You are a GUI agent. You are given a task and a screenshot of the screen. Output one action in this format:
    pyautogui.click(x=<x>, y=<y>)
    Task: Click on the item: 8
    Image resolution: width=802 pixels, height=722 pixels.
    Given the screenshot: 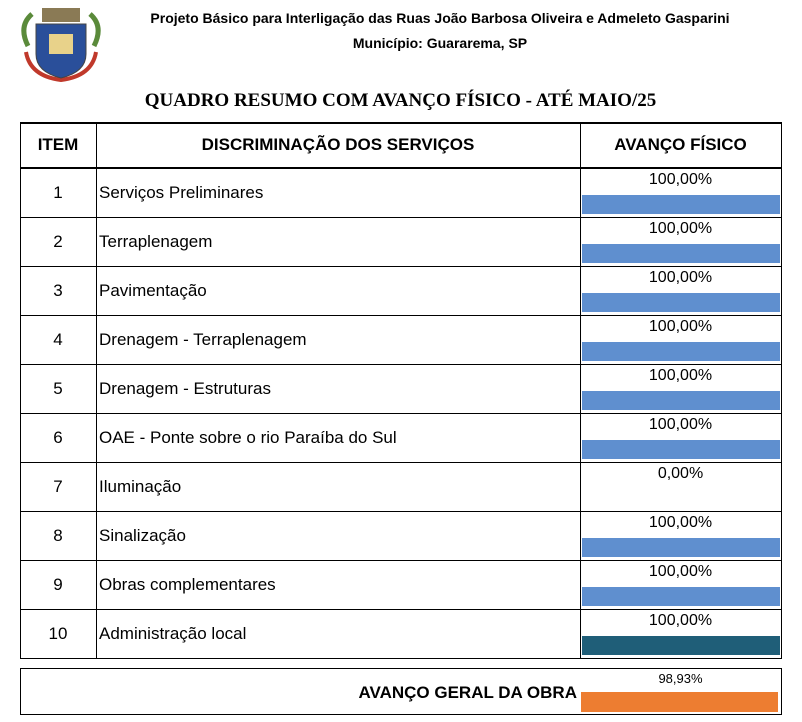 What is the action you would take?
    pyautogui.click(x=58, y=535)
    